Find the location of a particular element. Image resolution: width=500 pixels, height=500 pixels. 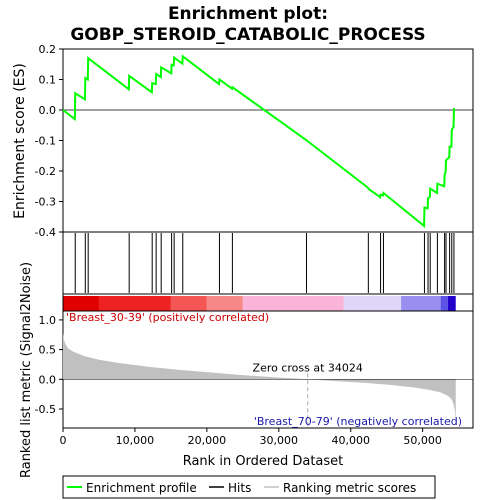

hits-panel-frame is located at coordinates (268, 263).